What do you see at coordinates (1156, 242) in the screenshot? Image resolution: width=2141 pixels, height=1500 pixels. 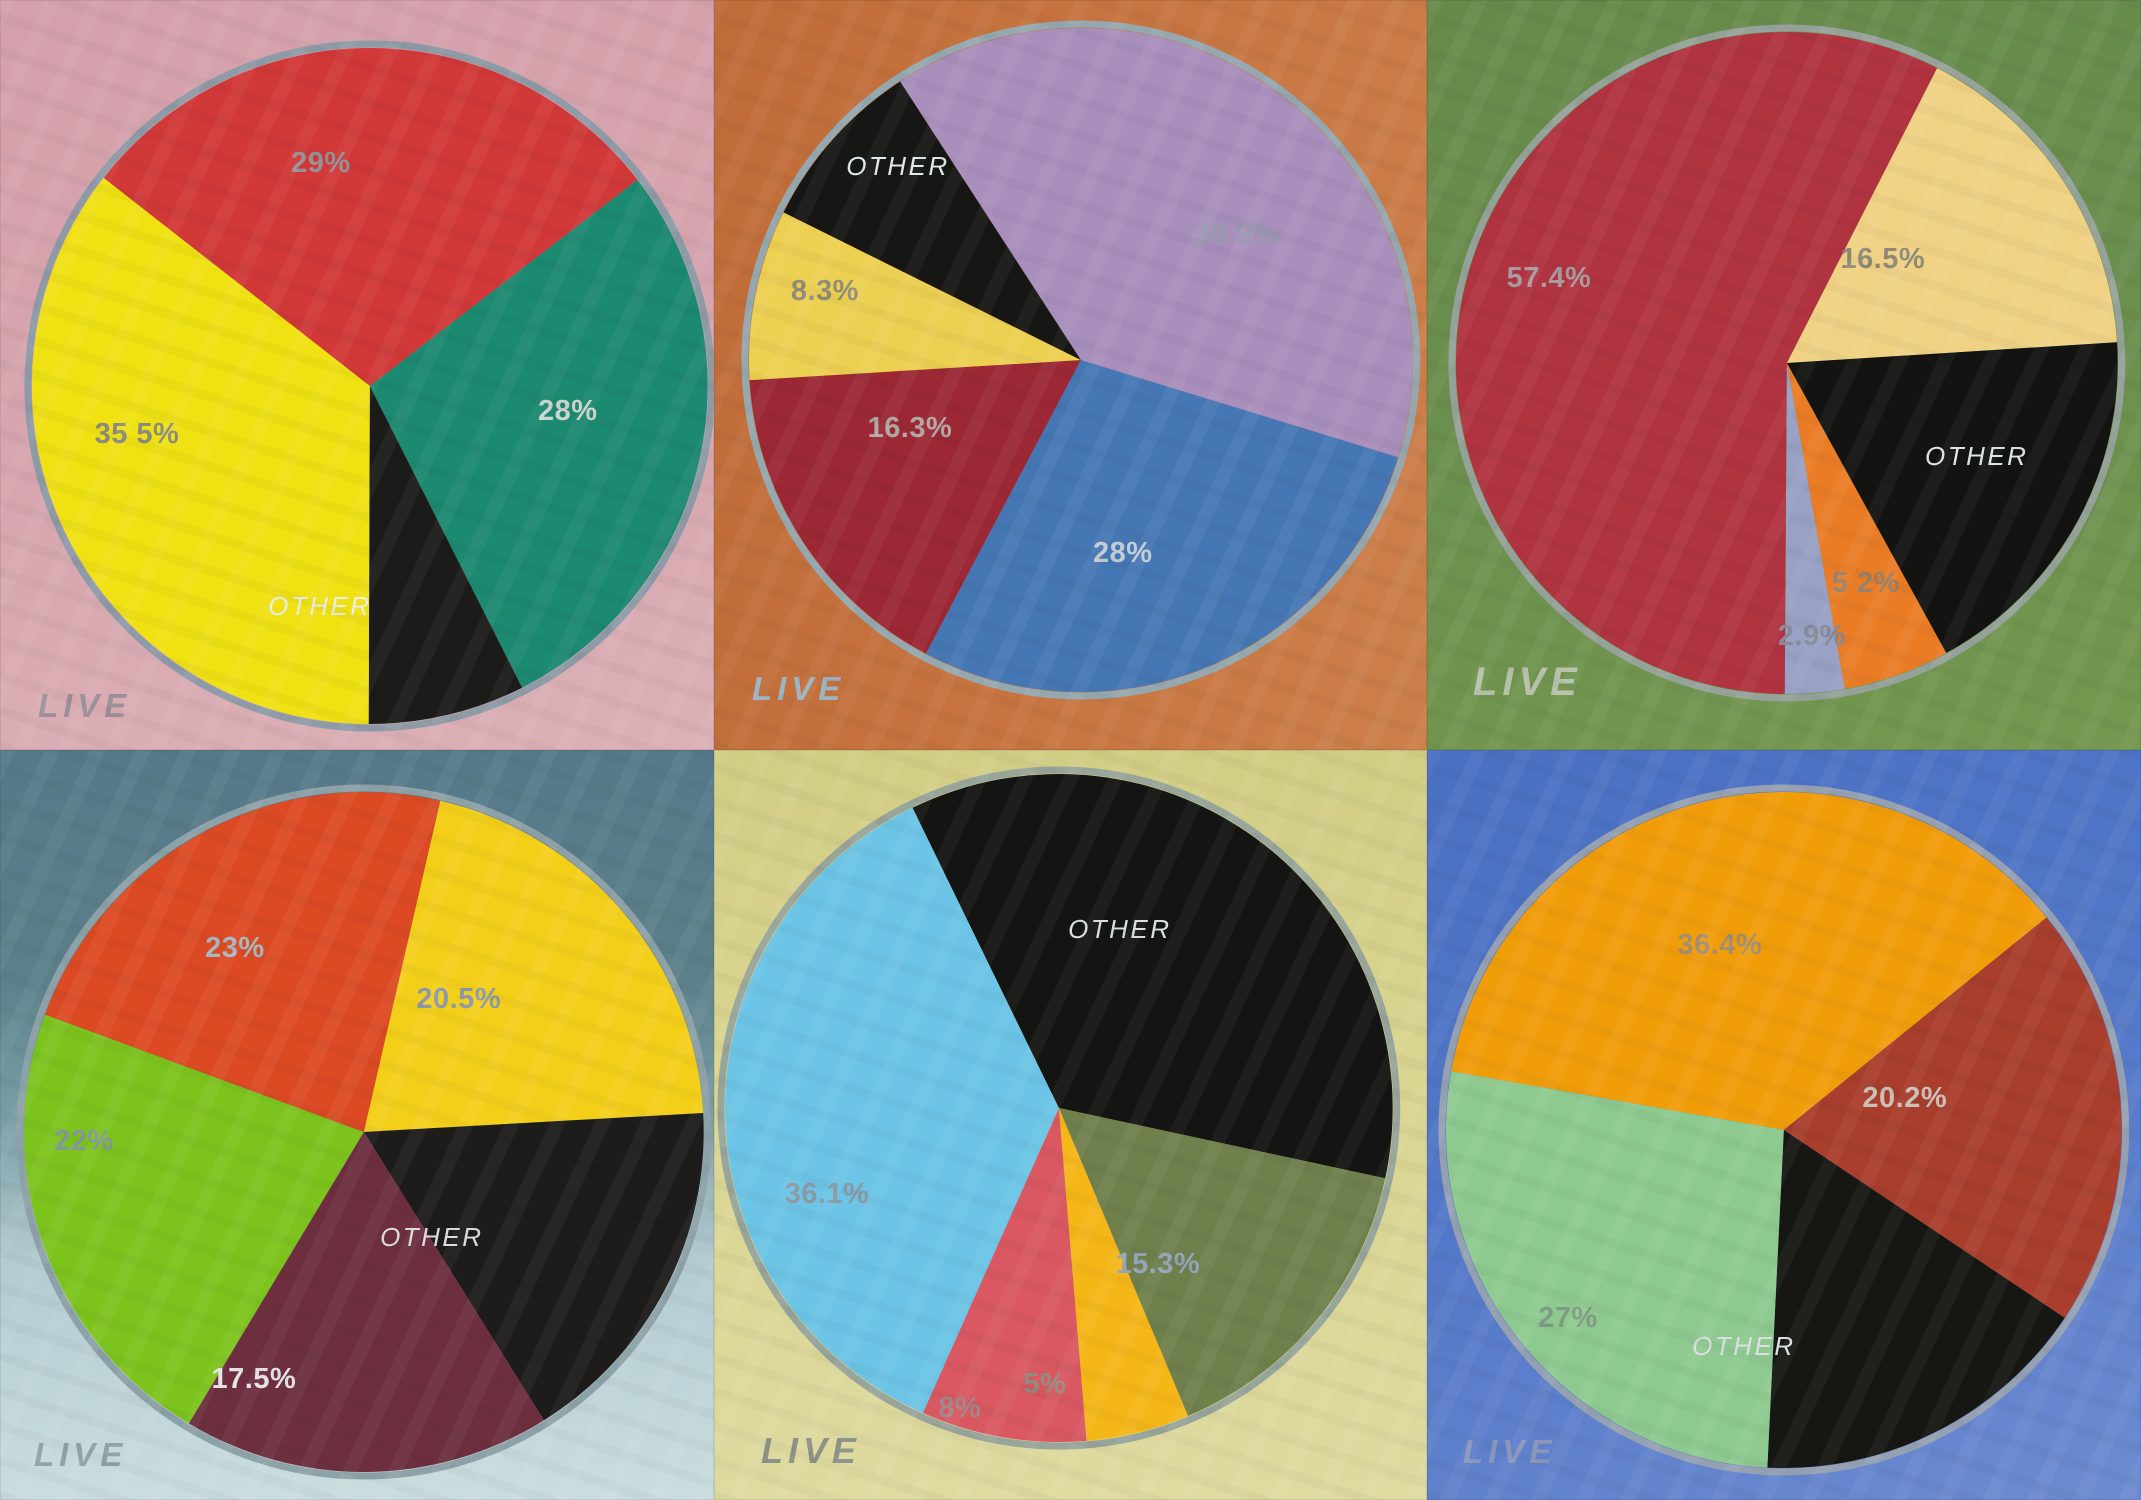 I see `pie-slice-38.9pct` at bounding box center [1156, 242].